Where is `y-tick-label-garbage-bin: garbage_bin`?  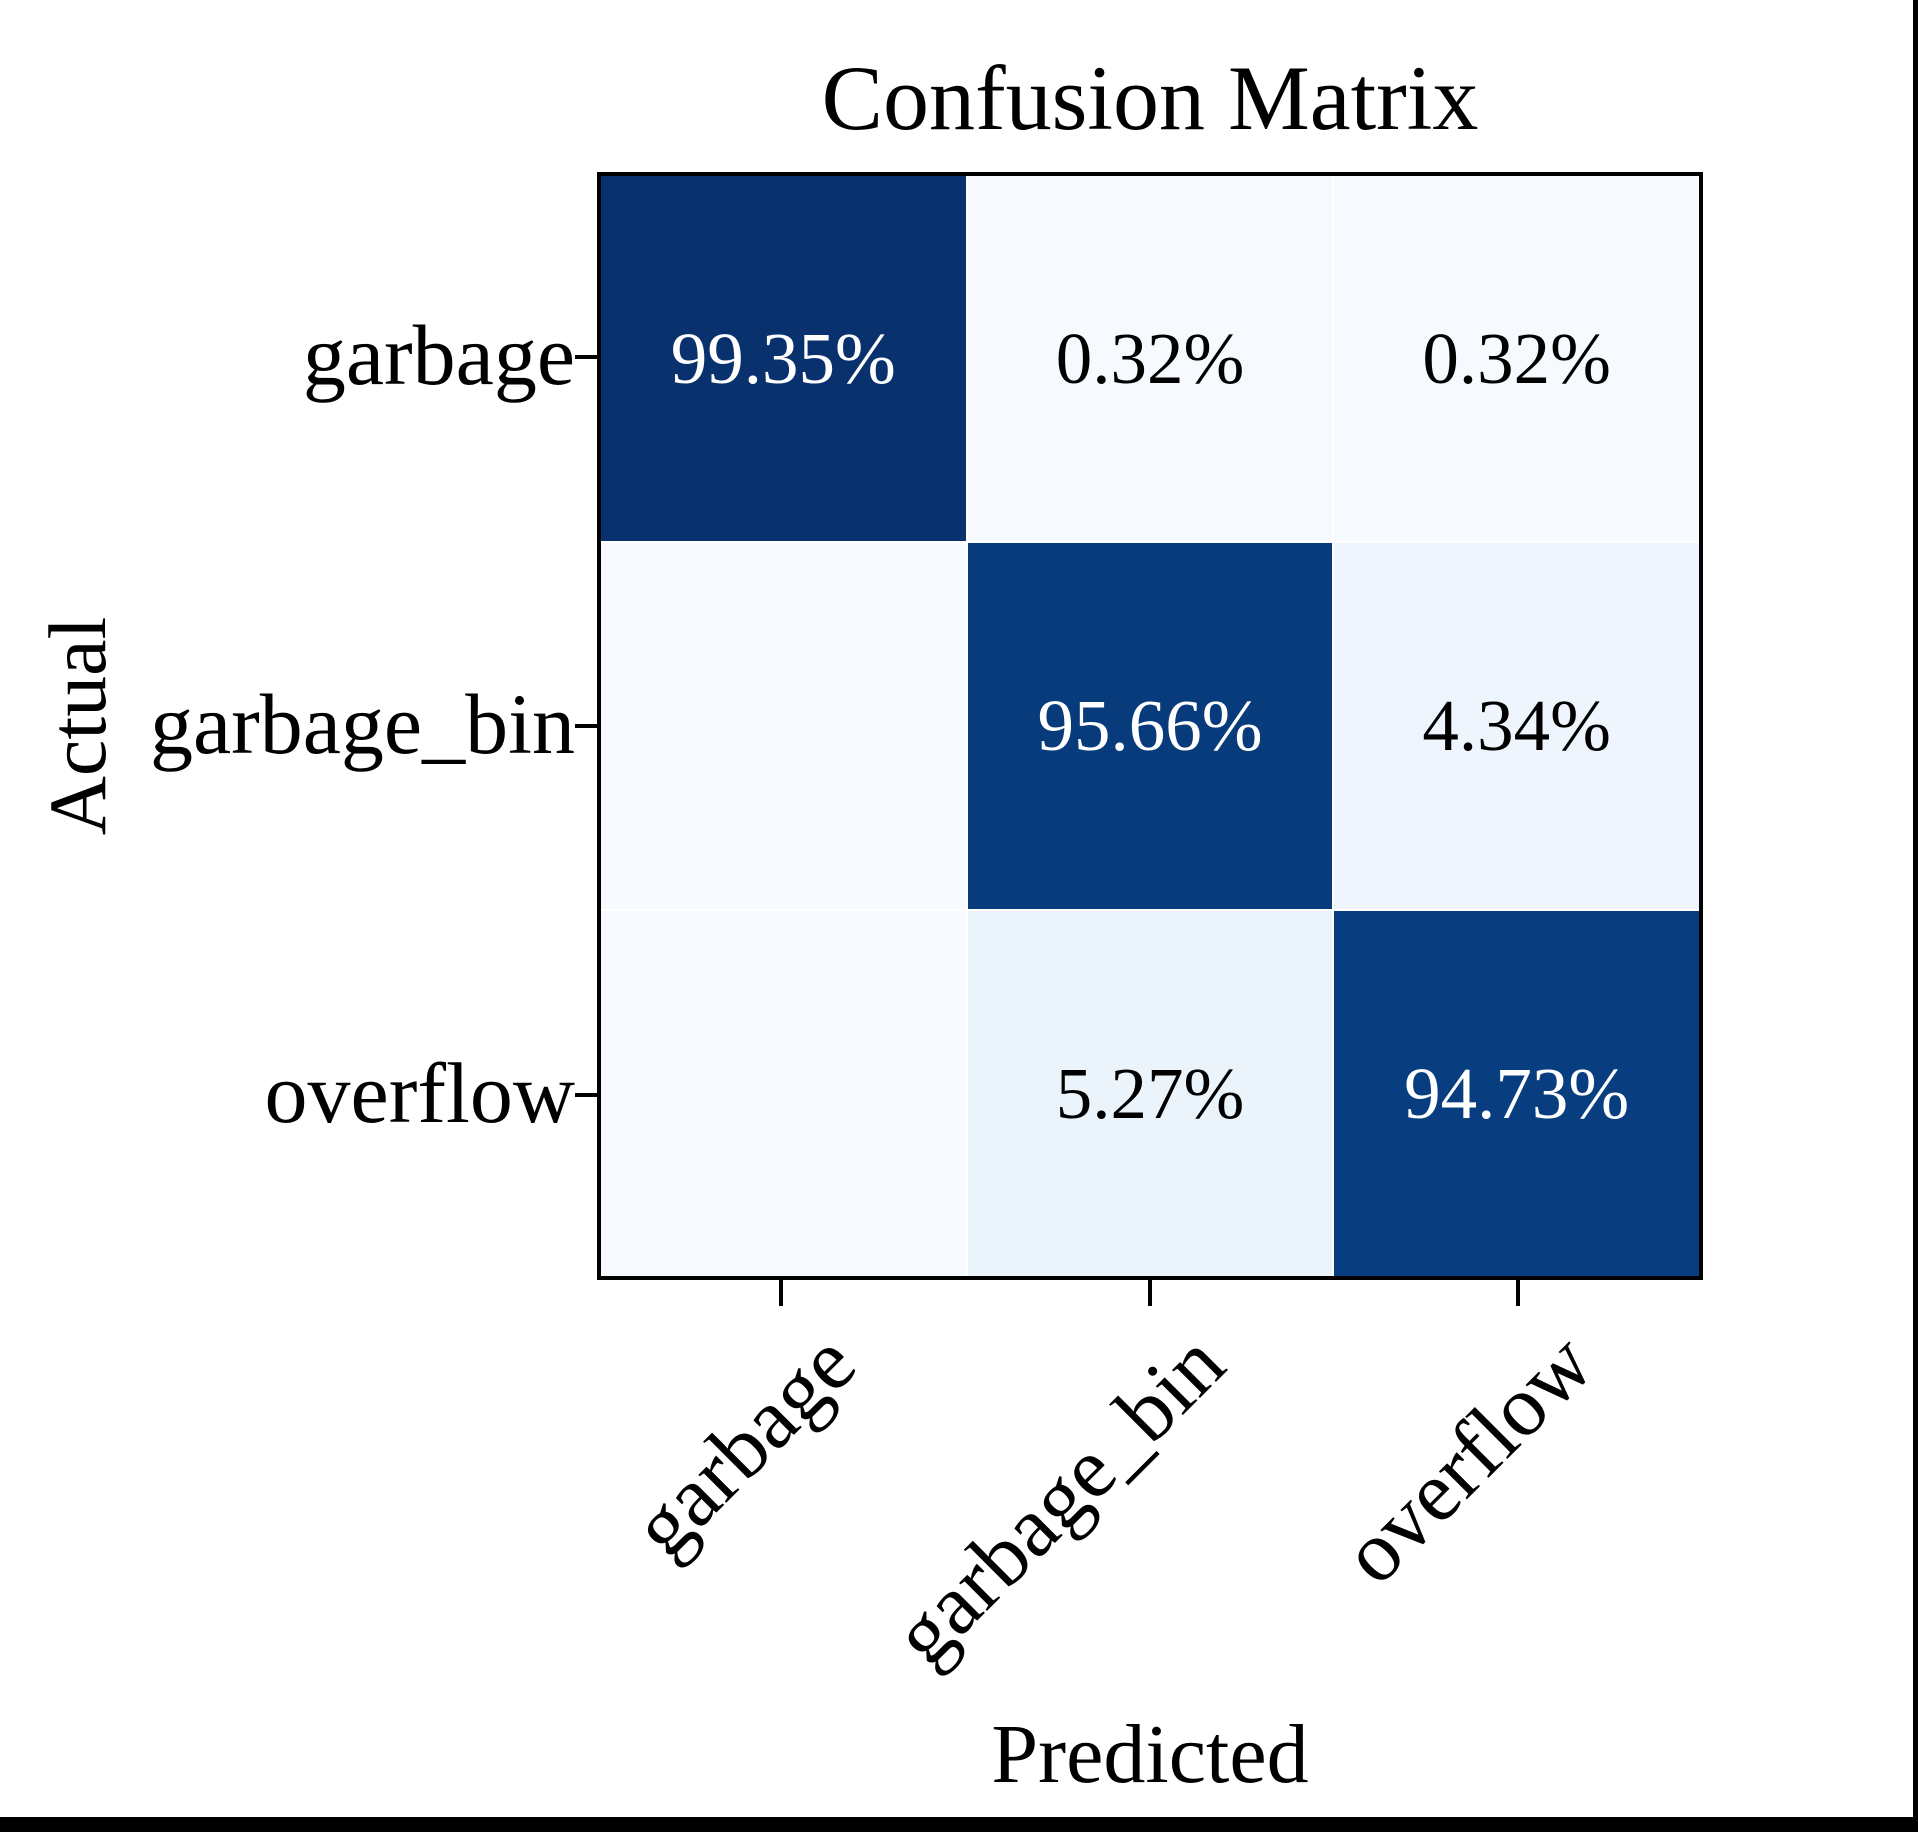 y-tick-label-garbage-bin: garbage_bin is located at coordinates (362, 724).